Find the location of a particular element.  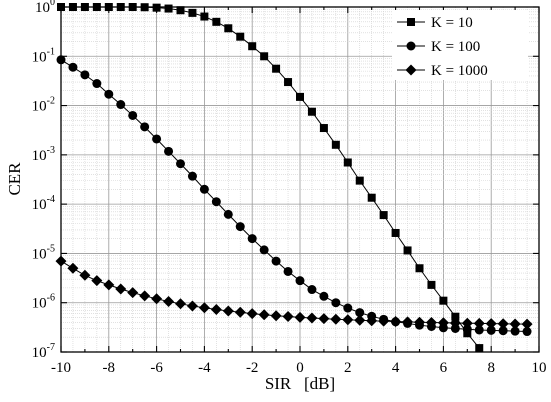

x-tick-label: 4 is located at coordinates (396, 368).